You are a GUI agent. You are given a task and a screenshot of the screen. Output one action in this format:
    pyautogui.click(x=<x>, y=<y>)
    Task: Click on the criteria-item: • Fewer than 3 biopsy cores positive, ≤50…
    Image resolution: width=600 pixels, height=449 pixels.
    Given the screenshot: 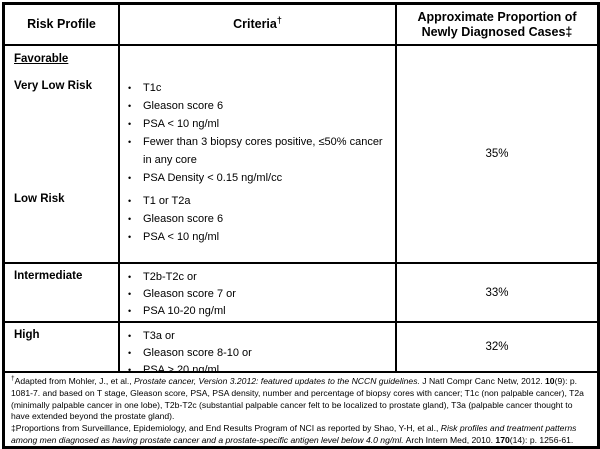 What is the action you would take?
    pyautogui.click(x=257, y=151)
    